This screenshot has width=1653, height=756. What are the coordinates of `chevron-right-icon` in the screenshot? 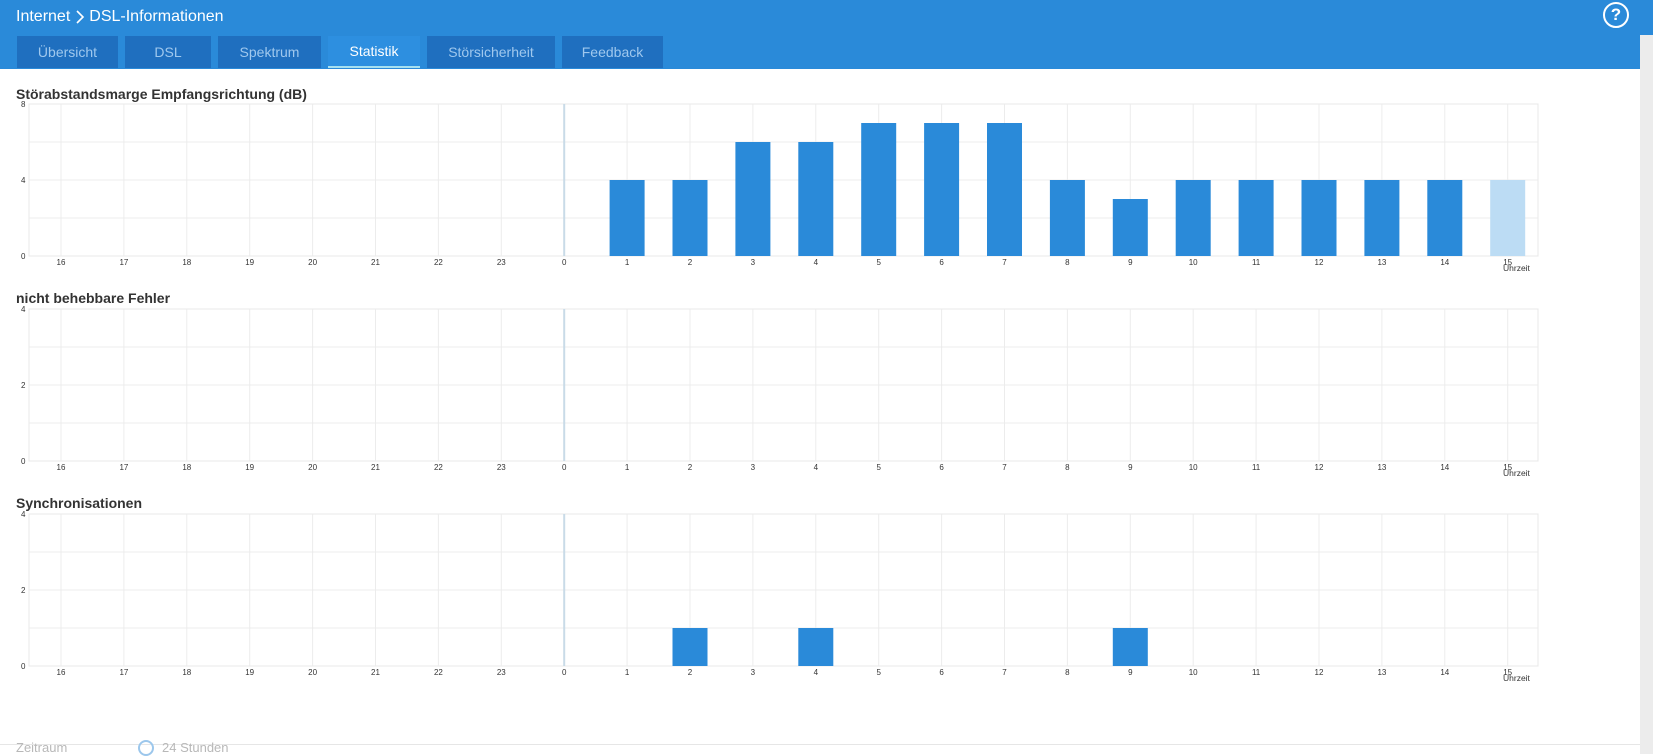 It's located at (80, 17).